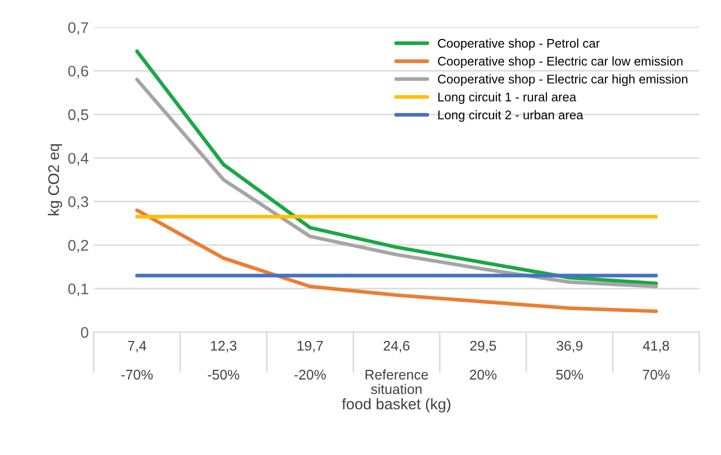 The image size is (721, 455). I want to click on y-tick-label: 0,7, so click(78, 28).